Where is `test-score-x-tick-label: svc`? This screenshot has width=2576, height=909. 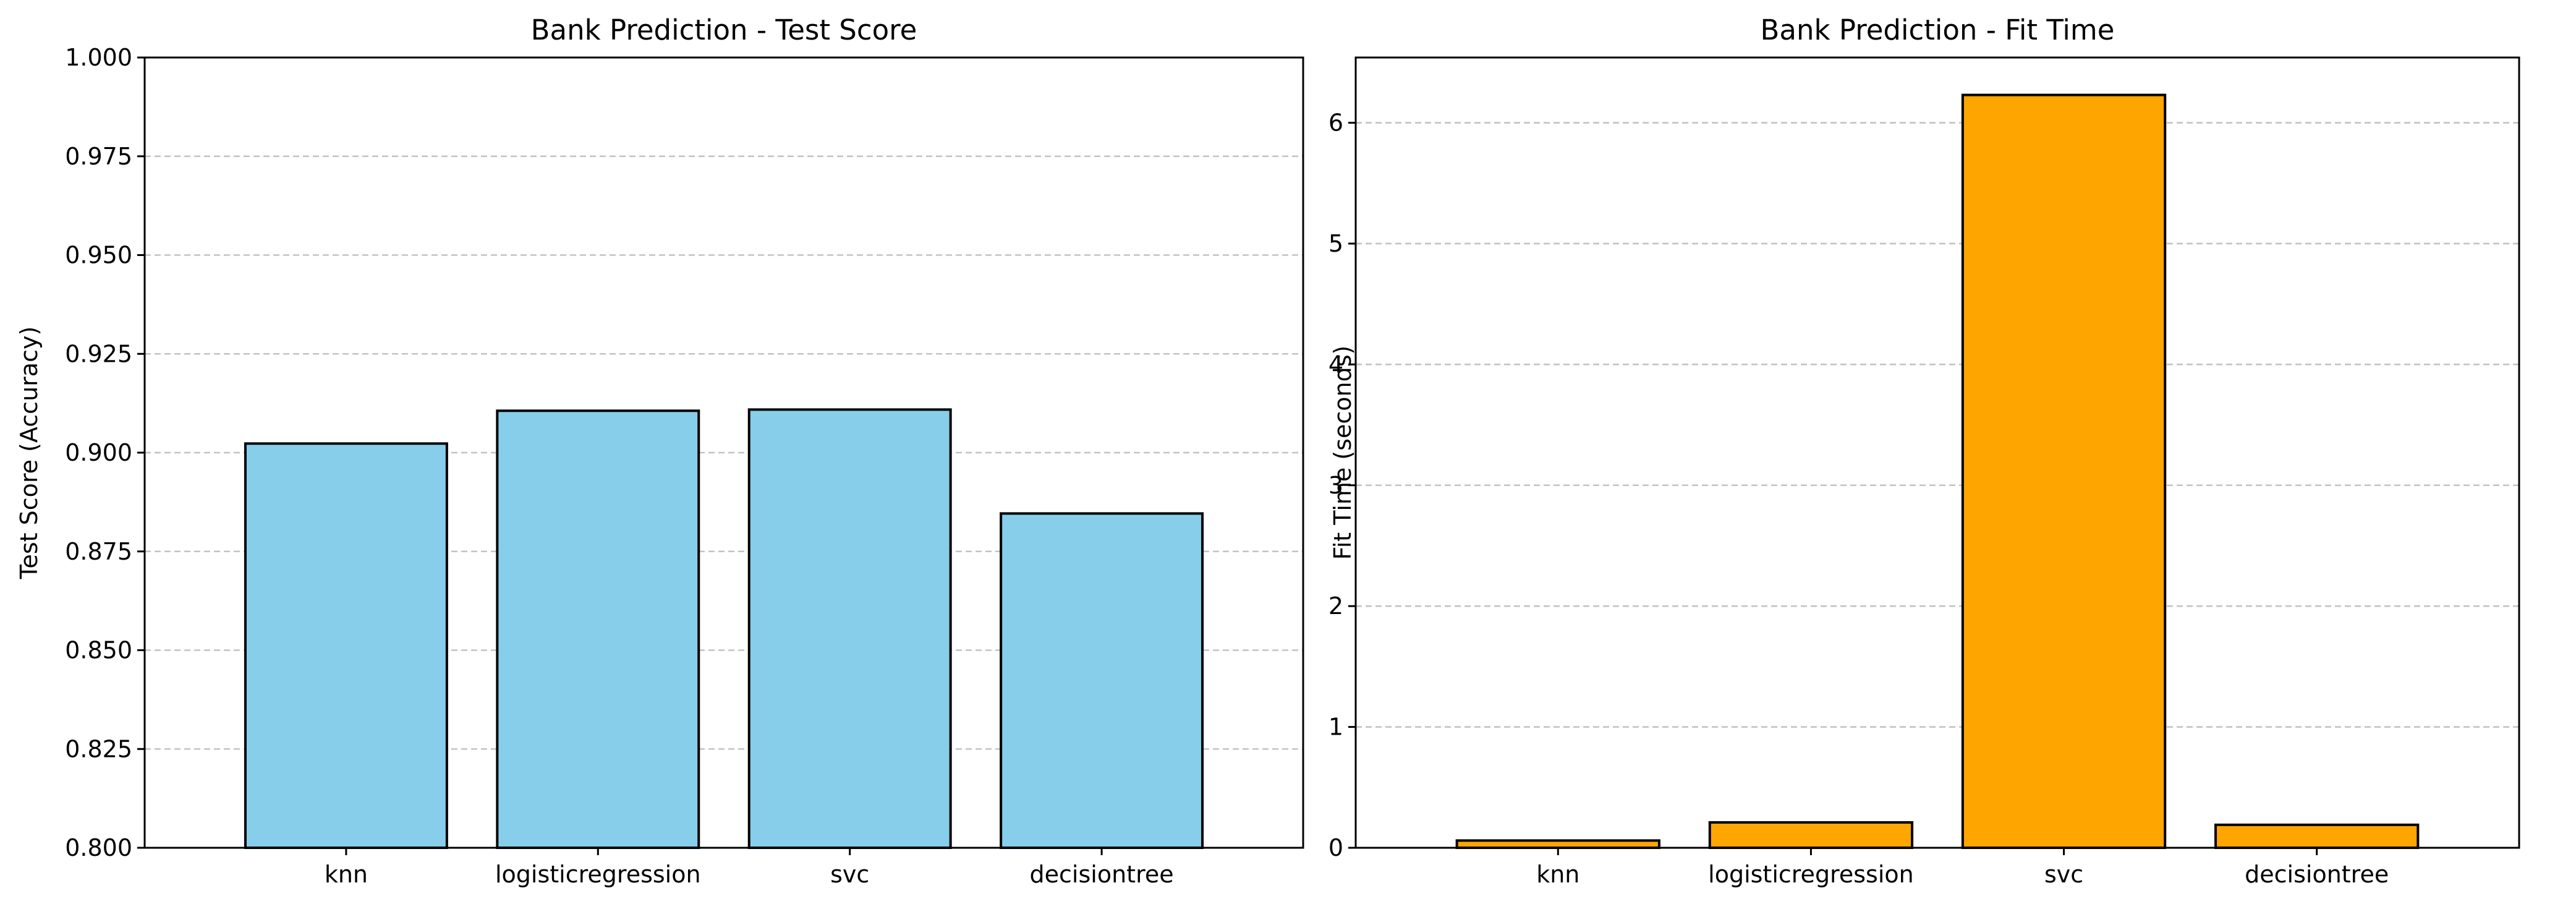 test-score-x-tick-label: svc is located at coordinates (849, 874).